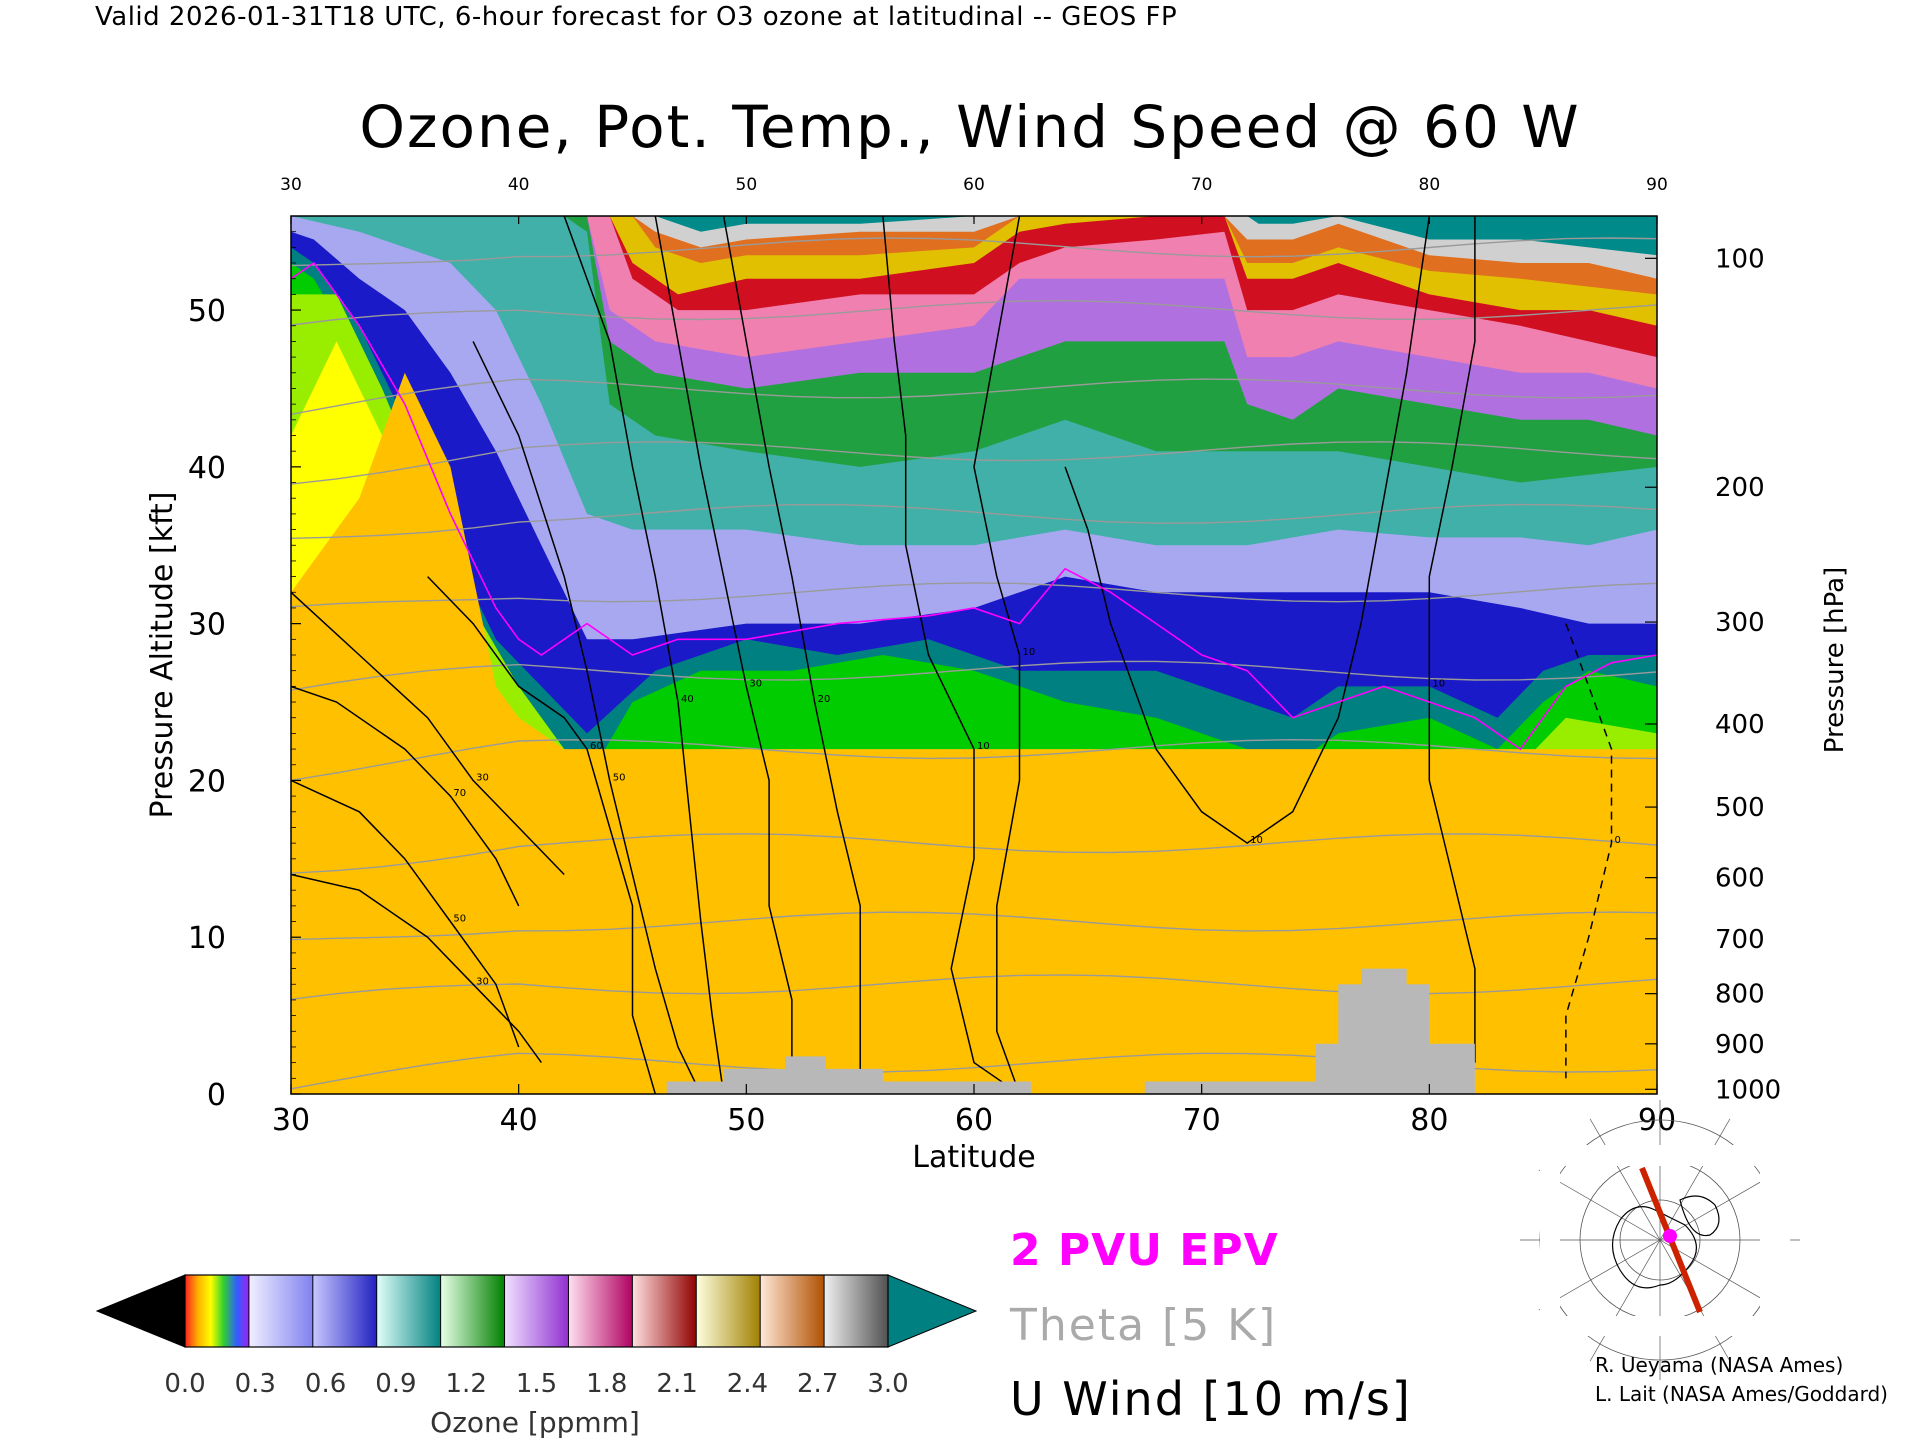  What do you see at coordinates (676, 1384) in the screenshot?
I see `colorbar-tick-label: 2.1` at bounding box center [676, 1384].